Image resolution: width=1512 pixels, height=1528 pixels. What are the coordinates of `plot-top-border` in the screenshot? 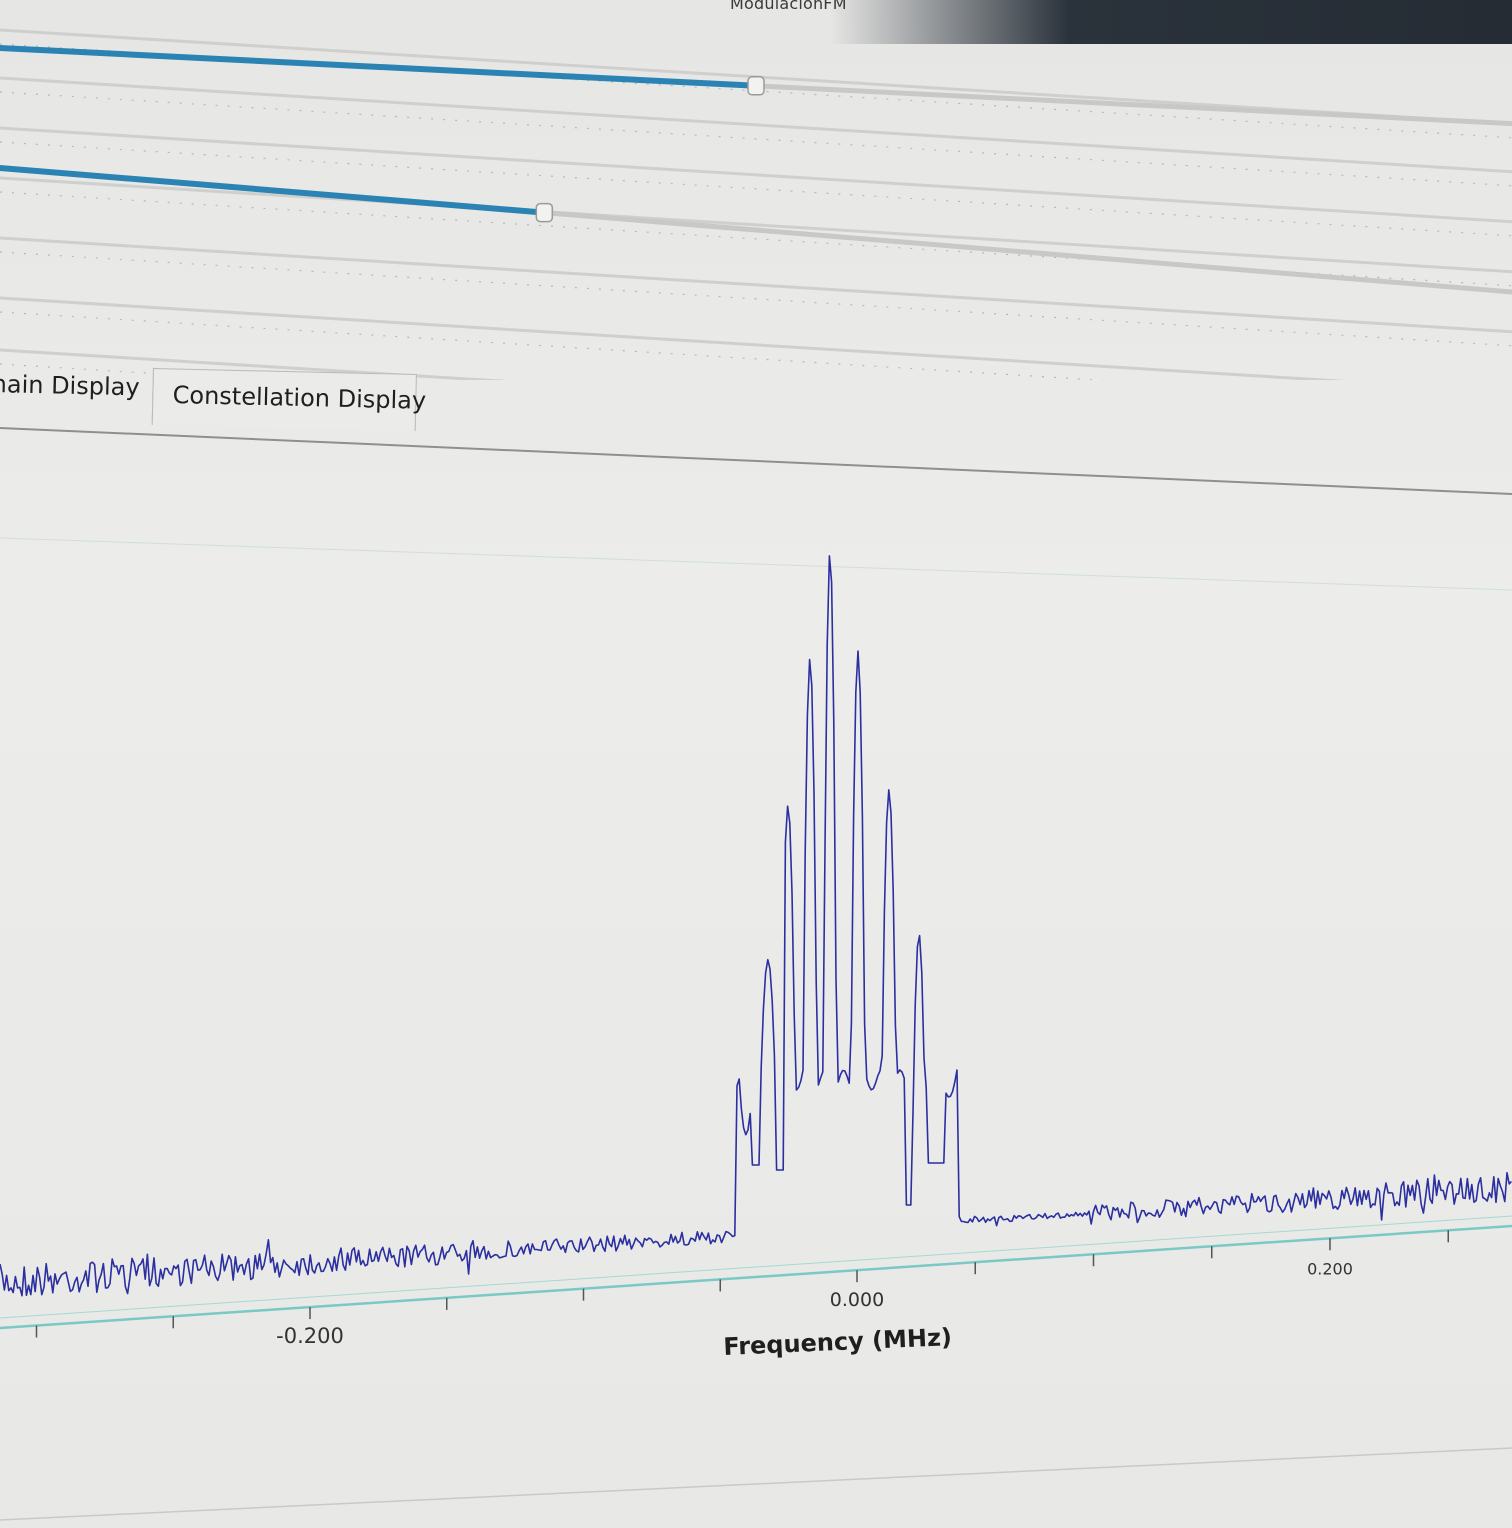 It's located at (756, 564).